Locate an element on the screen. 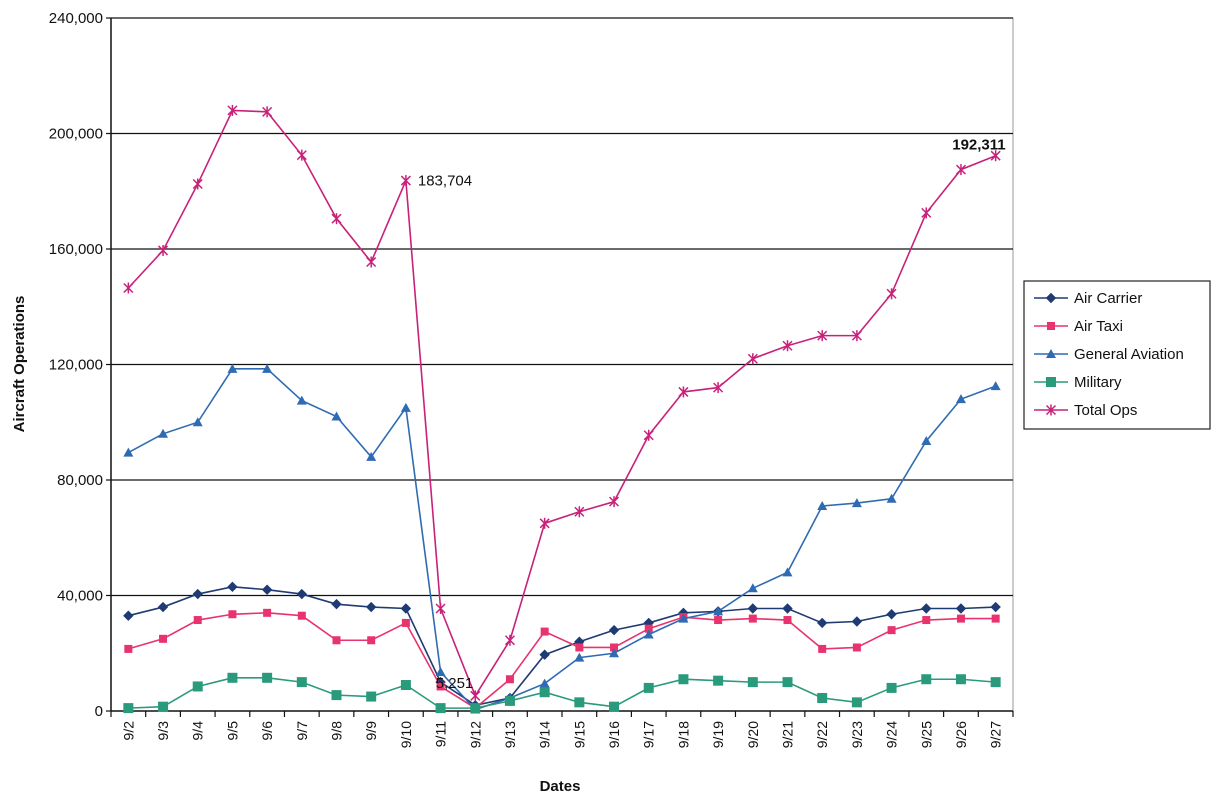 This screenshot has width=1211, height=797. x-tick-label: 9/25 is located at coordinates (926, 734).